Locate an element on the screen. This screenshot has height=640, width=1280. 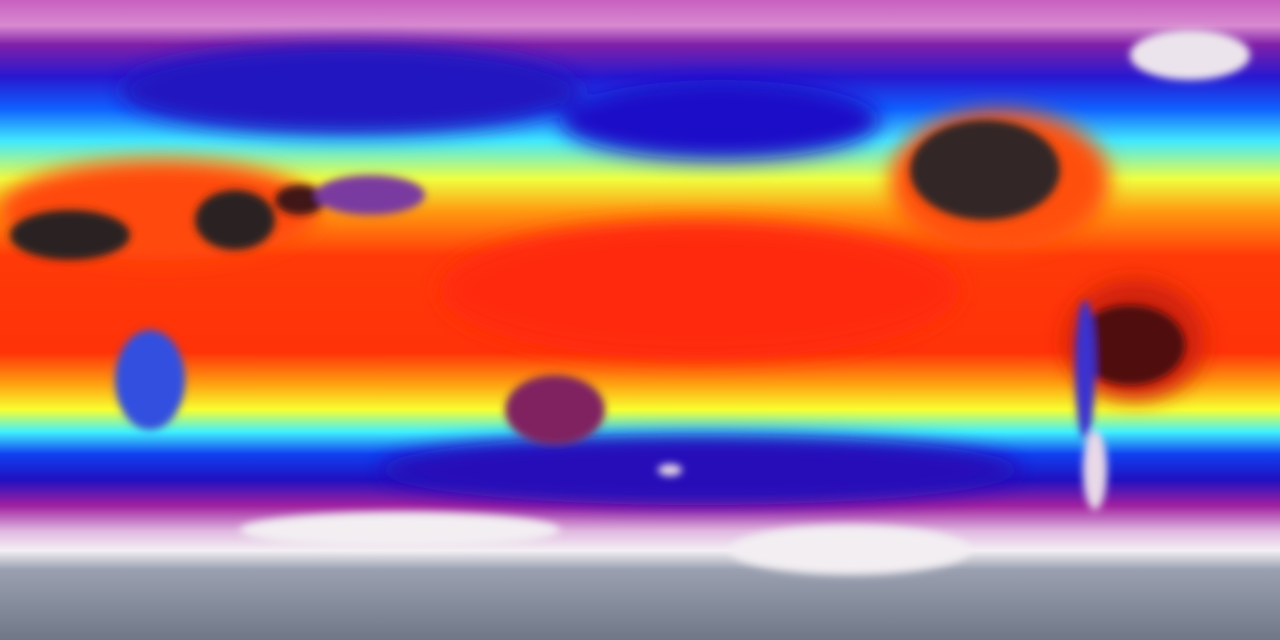
arabia-dark is located at coordinates (235, 220).